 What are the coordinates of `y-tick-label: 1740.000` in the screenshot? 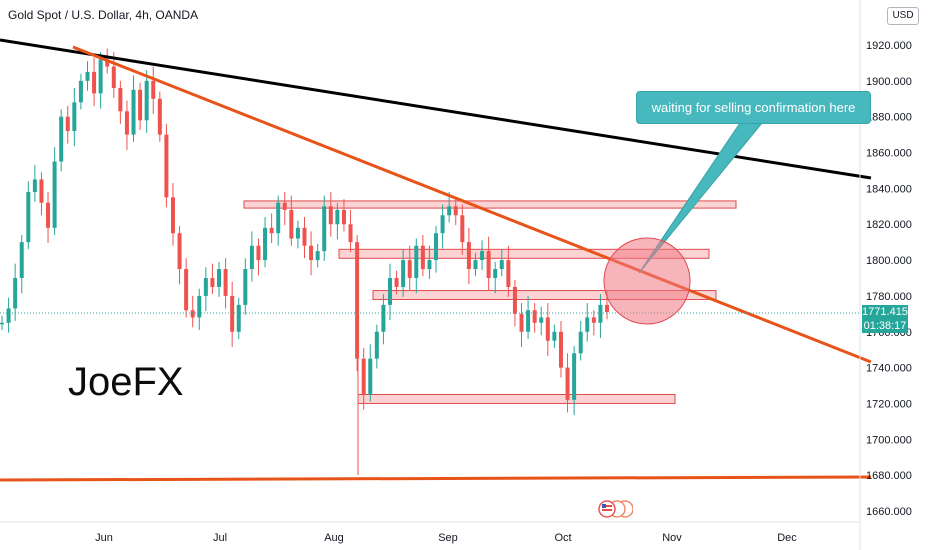 It's located at (889, 369).